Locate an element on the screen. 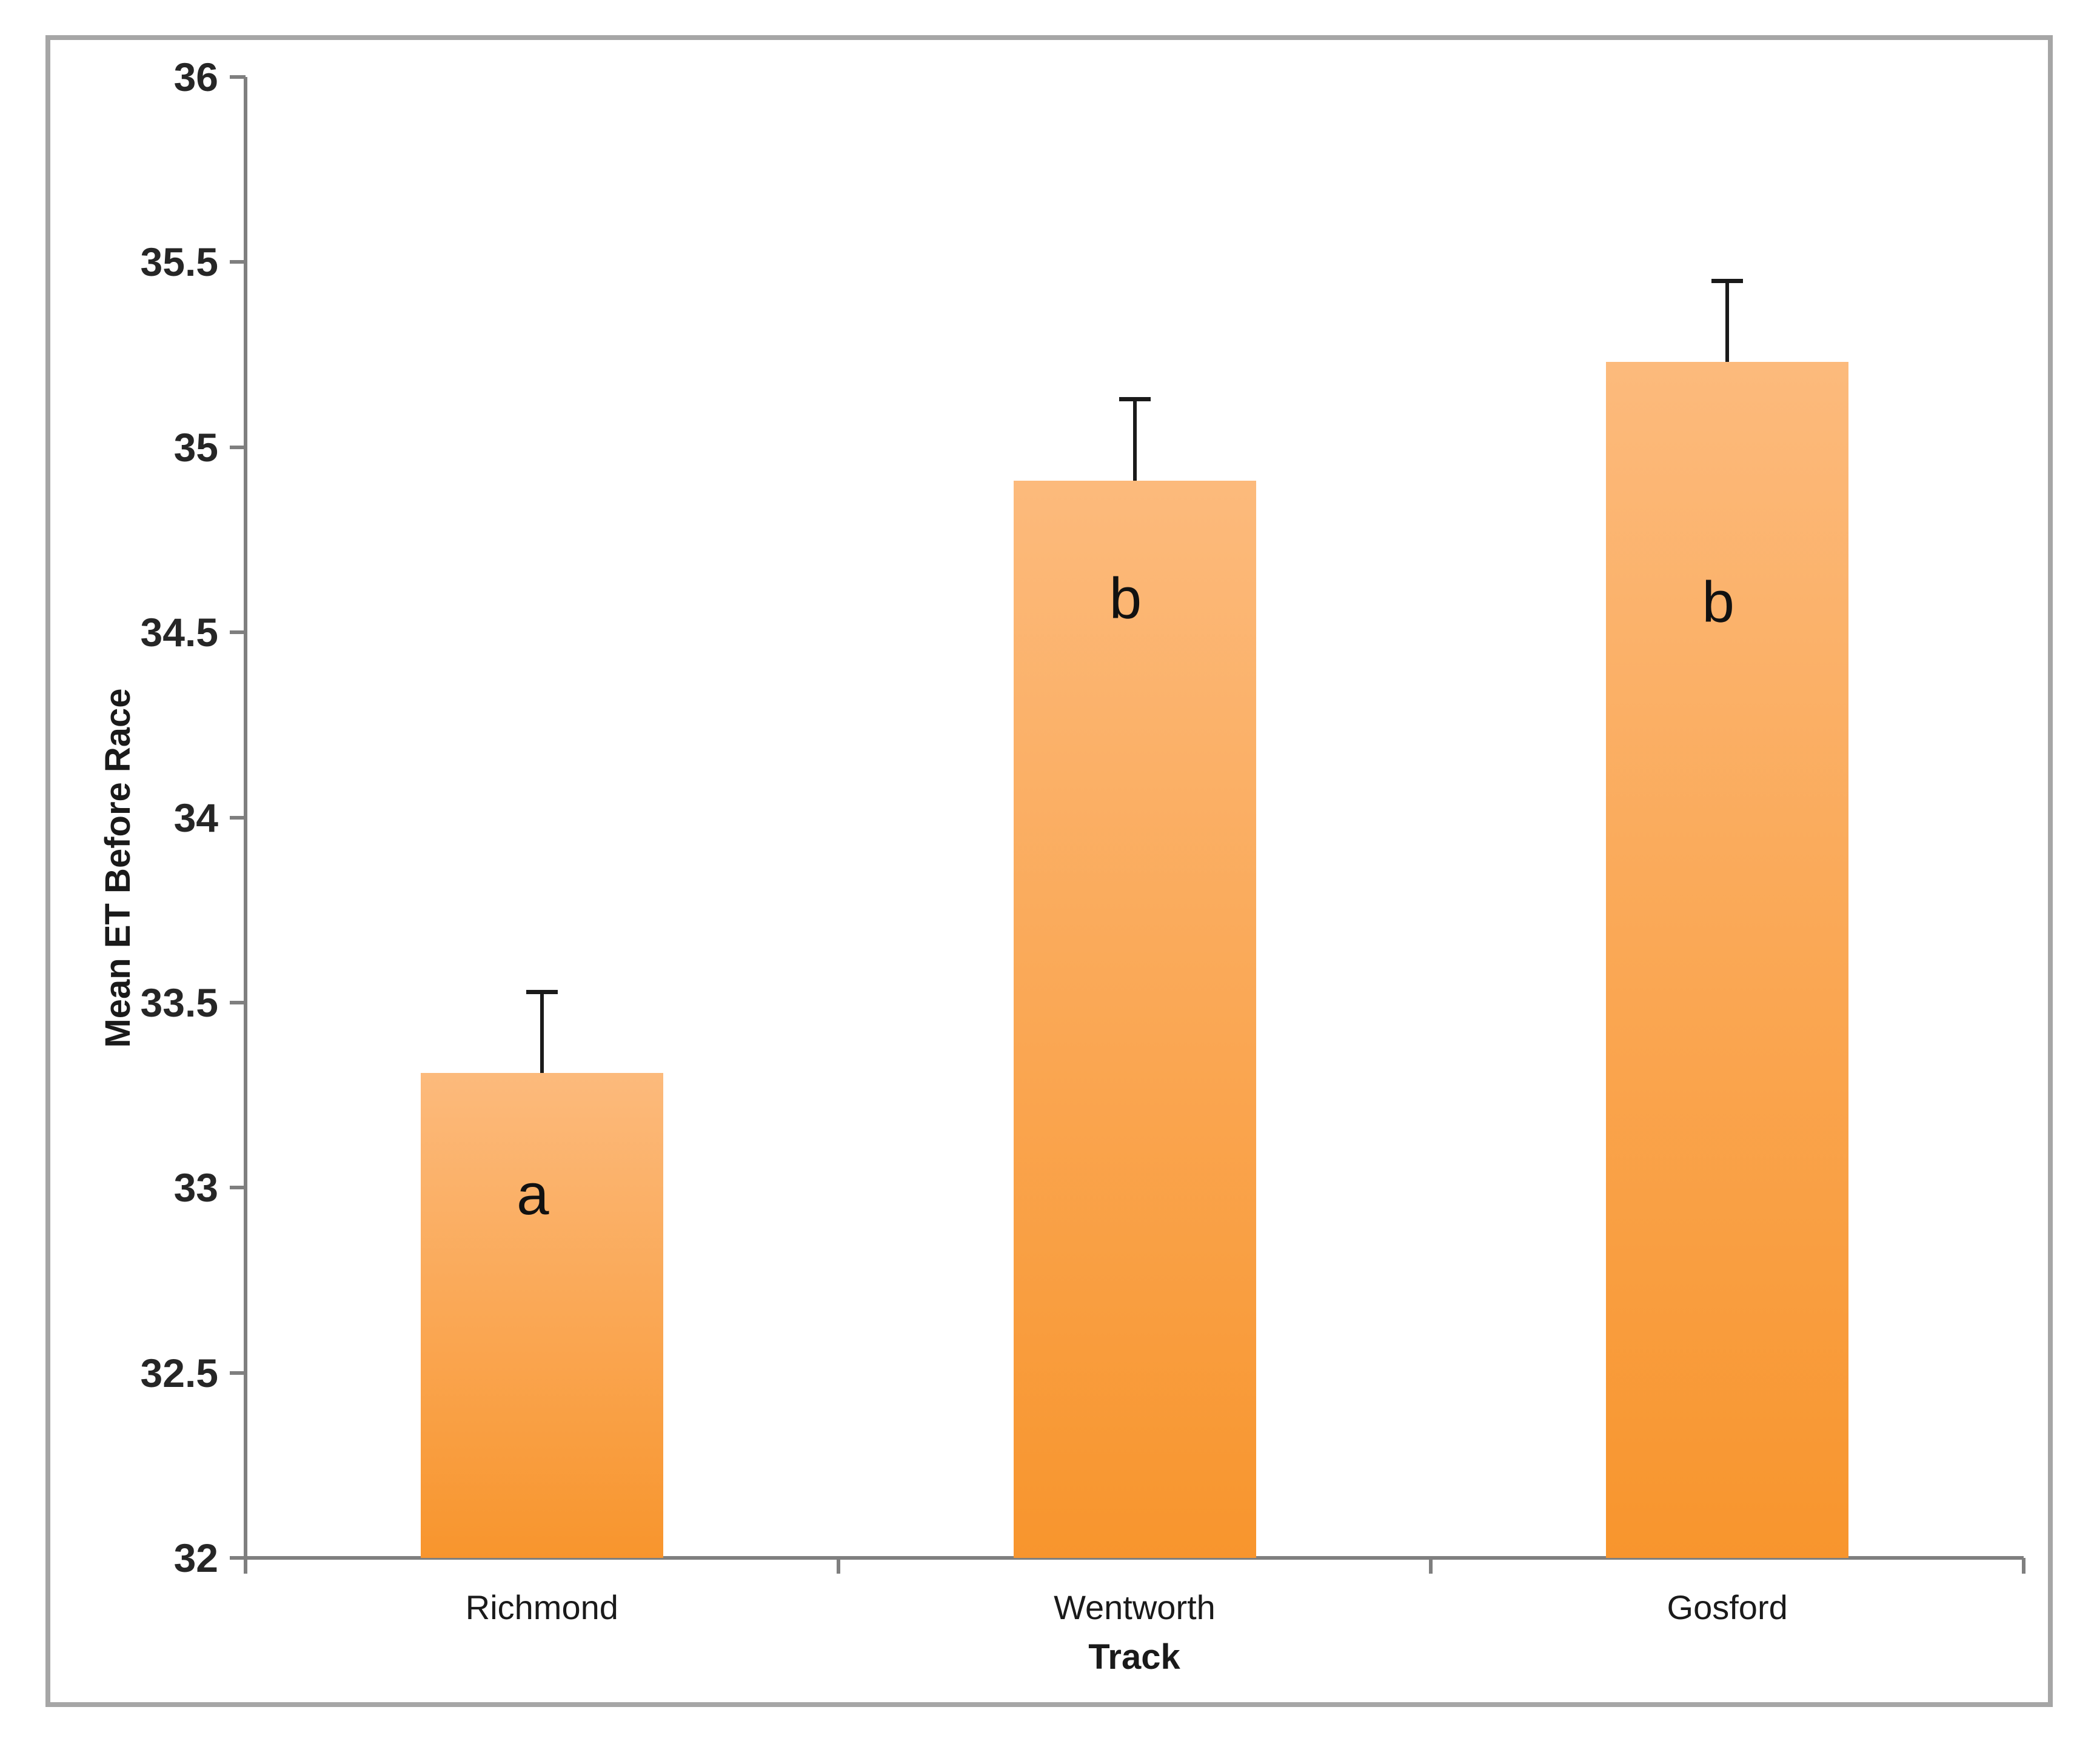  y-axis-title: Mean ET Before Race is located at coordinates (118, 868).